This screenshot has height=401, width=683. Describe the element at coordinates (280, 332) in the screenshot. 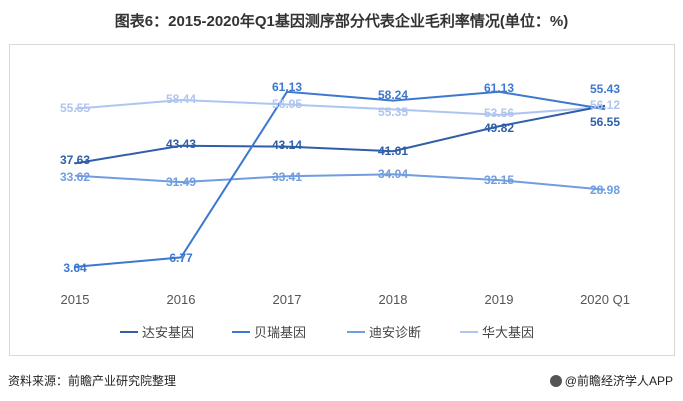

I see `legend-label: 贝瑞基因` at that location.